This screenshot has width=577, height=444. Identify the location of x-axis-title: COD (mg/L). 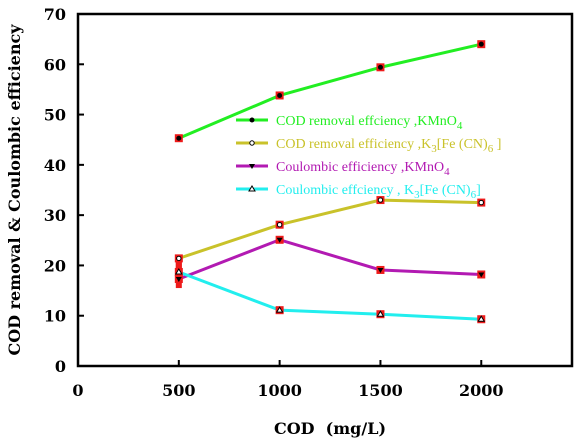
(330, 428).